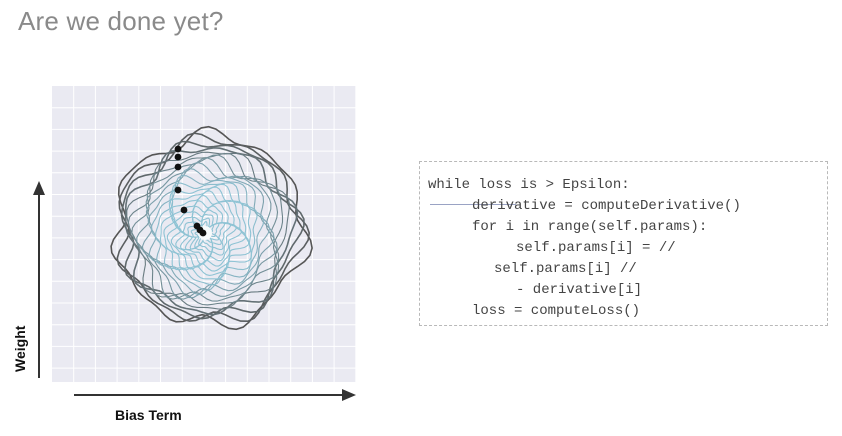 The width and height of the screenshot is (842, 436). What do you see at coordinates (121, 21) in the screenshot?
I see `slide-title: Are we done yet?` at bounding box center [121, 21].